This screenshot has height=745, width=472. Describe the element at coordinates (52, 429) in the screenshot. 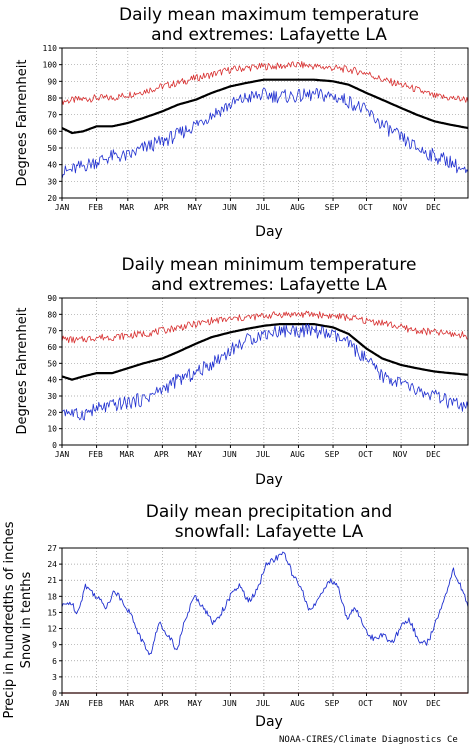

I see `y-tick-label: 10` at that location.